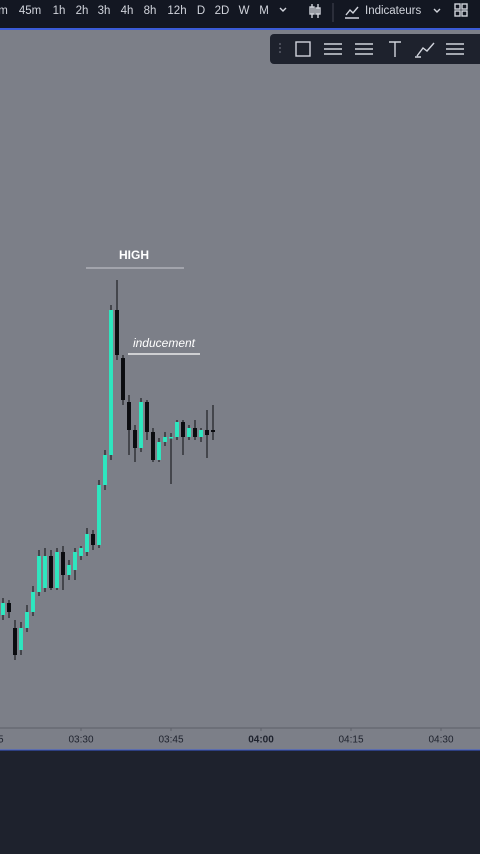 This screenshot has height=854, width=480. What do you see at coordinates (4, 11) in the screenshot?
I see `interval-button: m` at bounding box center [4, 11].